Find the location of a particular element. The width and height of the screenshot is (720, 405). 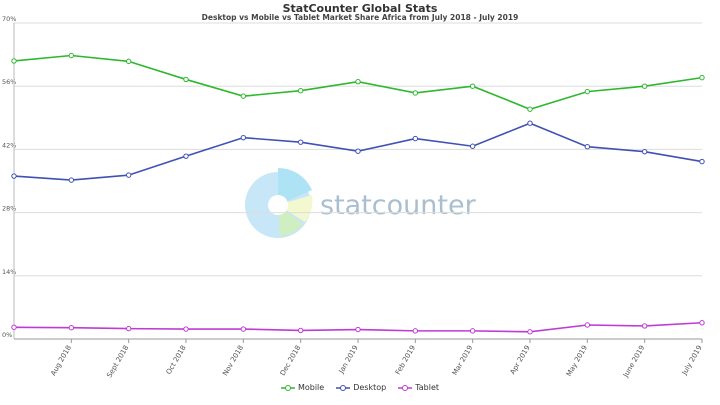

desktop-legend-marker-icon is located at coordinates (343, 387).